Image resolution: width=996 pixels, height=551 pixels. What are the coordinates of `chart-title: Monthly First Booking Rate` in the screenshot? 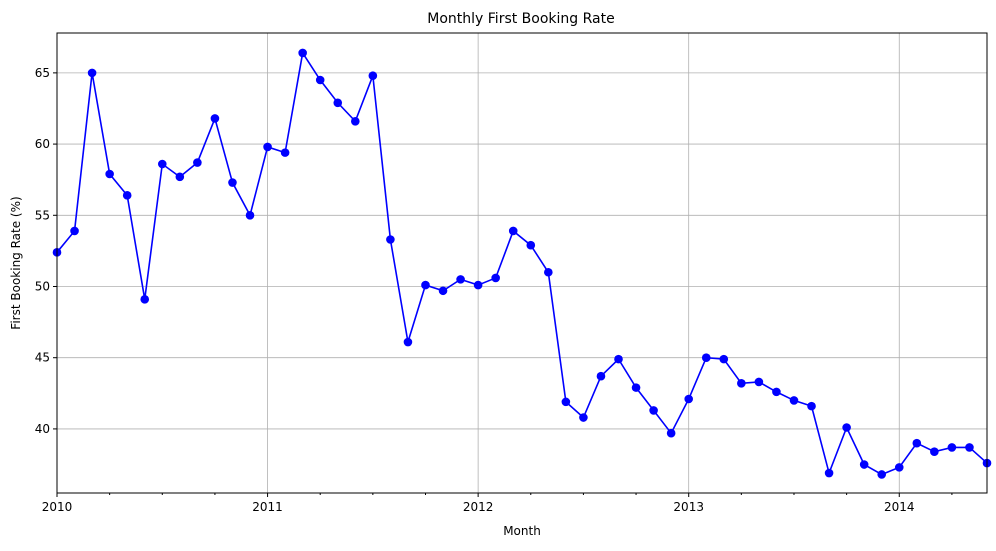 It's located at (520, 19).